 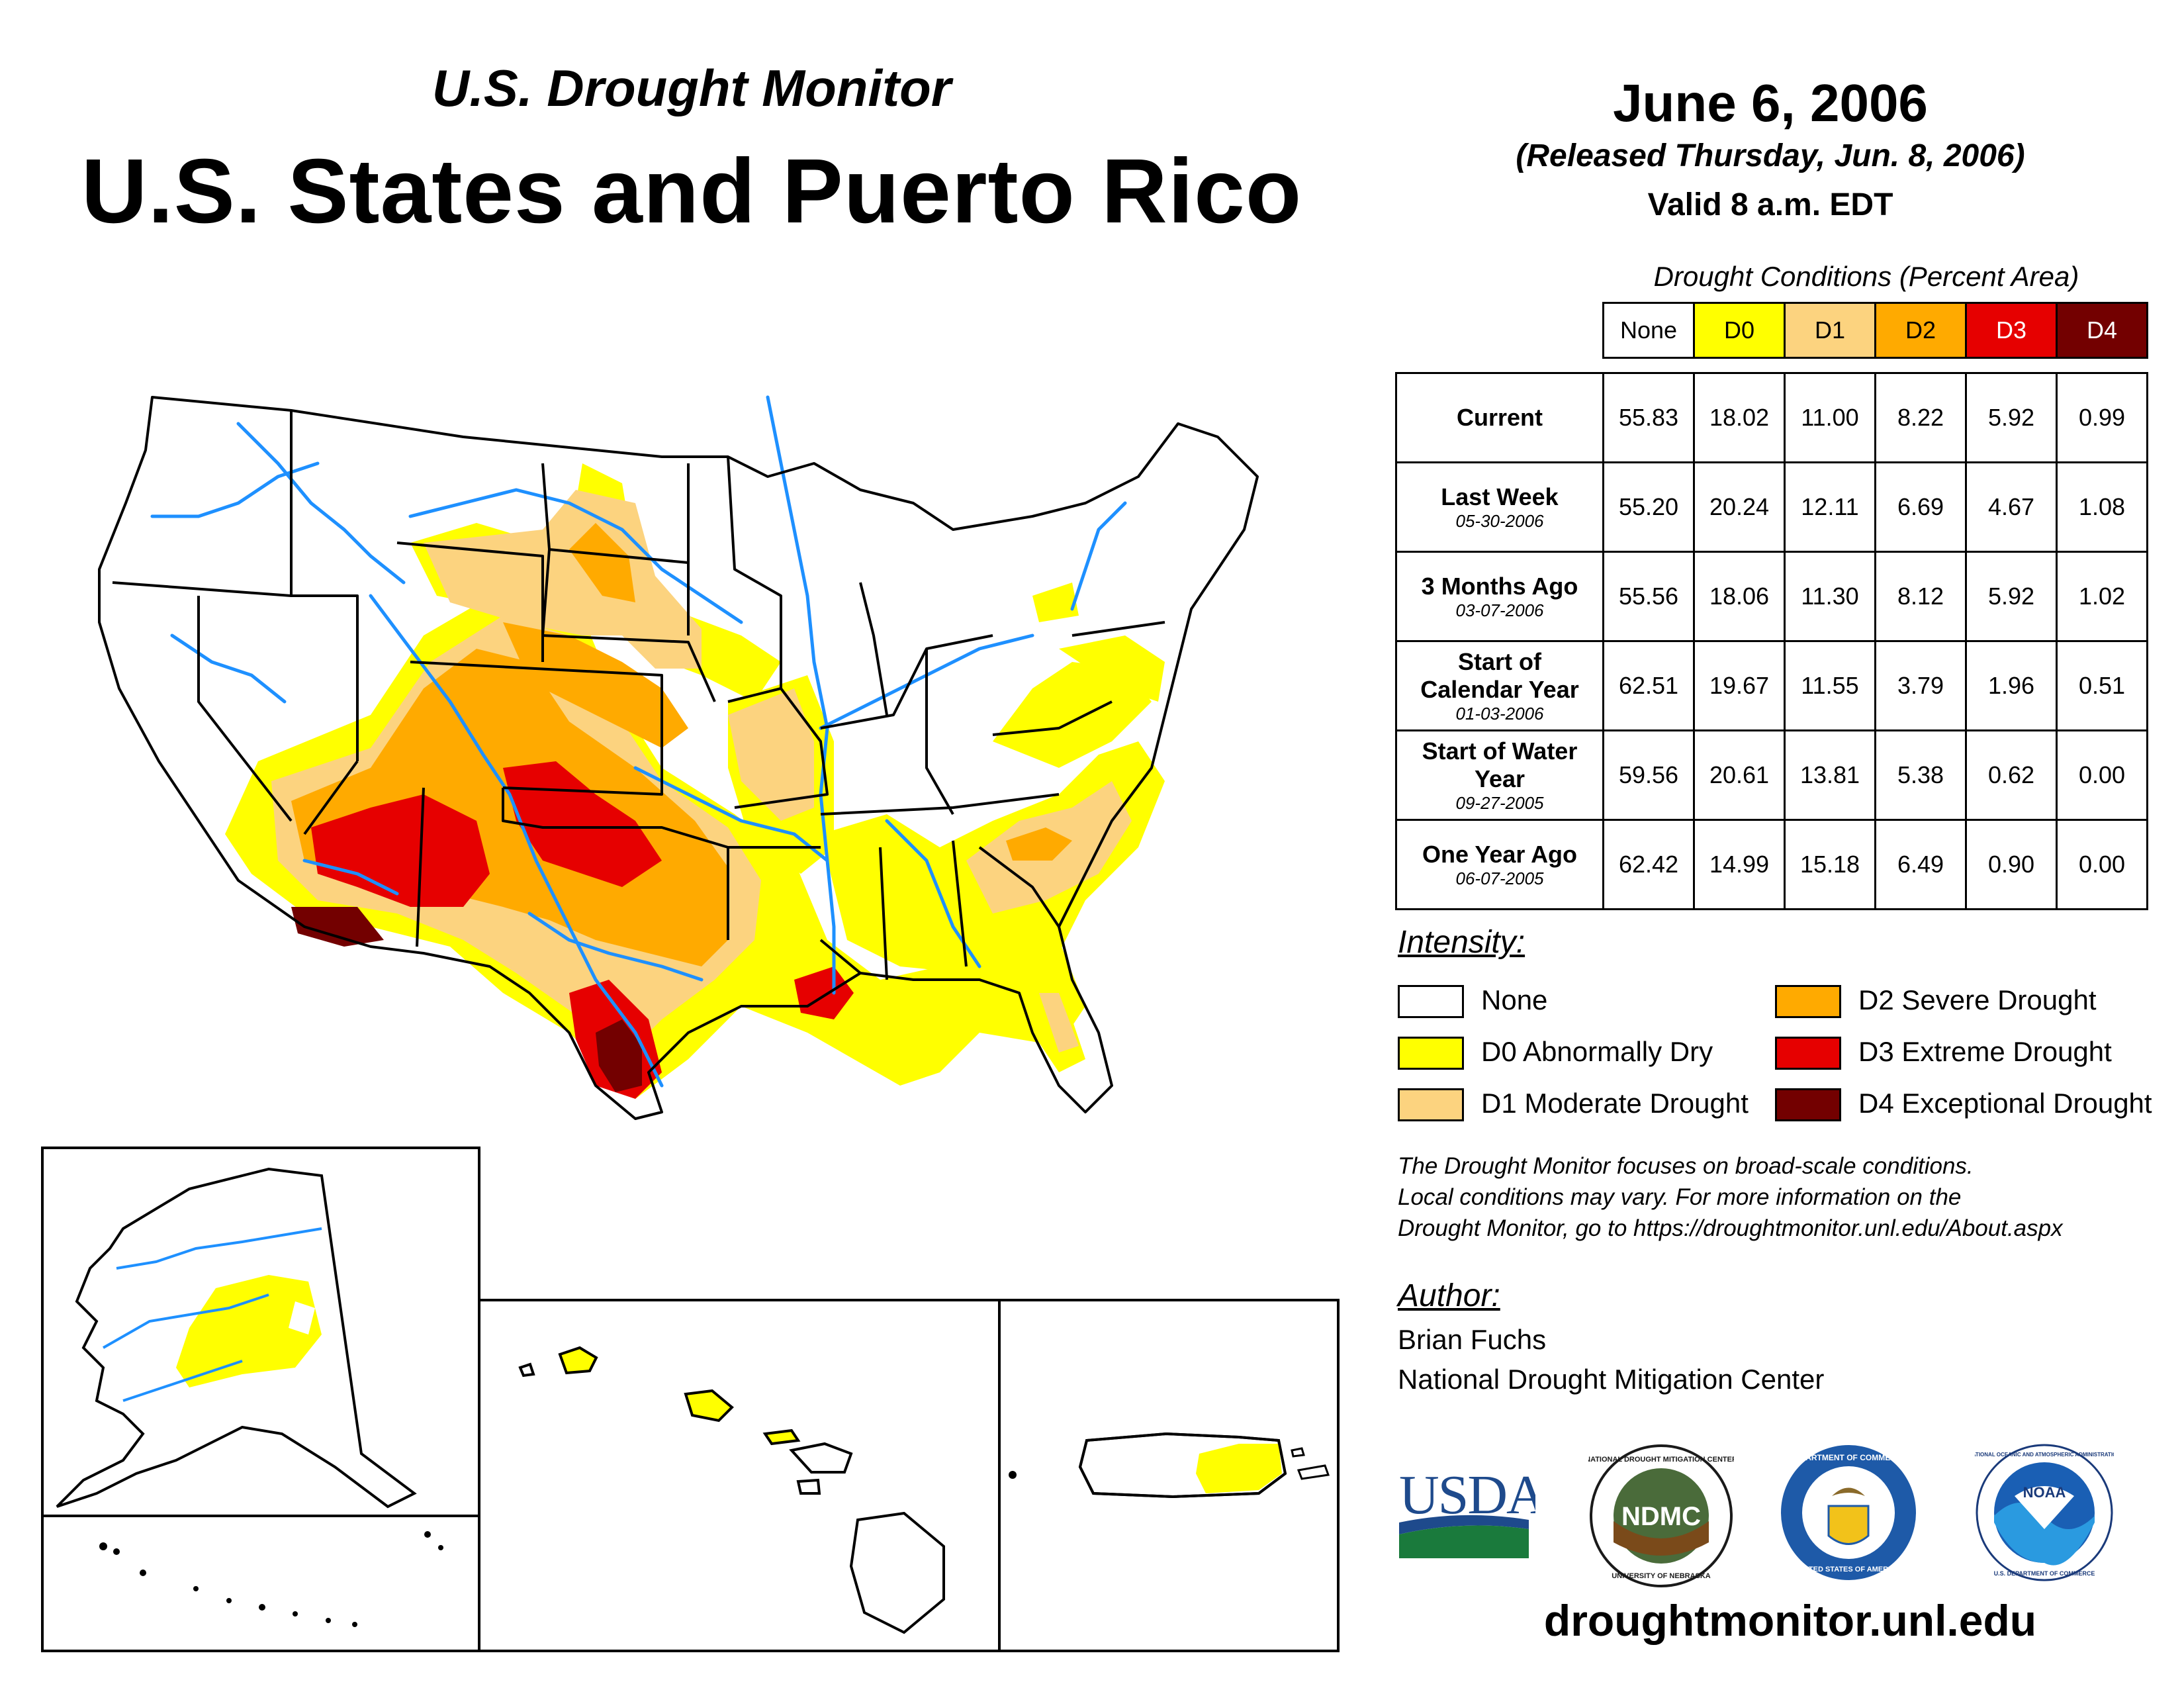 I want to click on table-row: Current 55.83 18.02 11.00 8.22 5.92 0.99, so click(x=1772, y=417).